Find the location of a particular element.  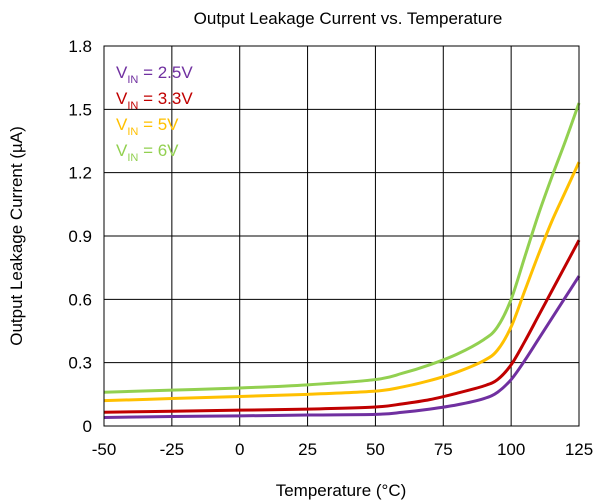

legend-entry: VIN = 6V is located at coordinates (147, 152).